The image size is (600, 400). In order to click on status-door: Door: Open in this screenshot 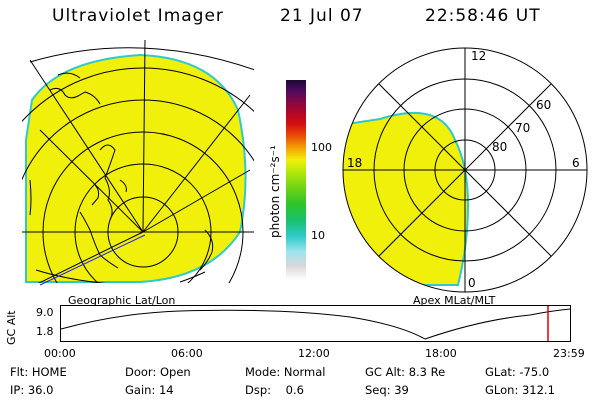, I will do `click(158, 372)`.